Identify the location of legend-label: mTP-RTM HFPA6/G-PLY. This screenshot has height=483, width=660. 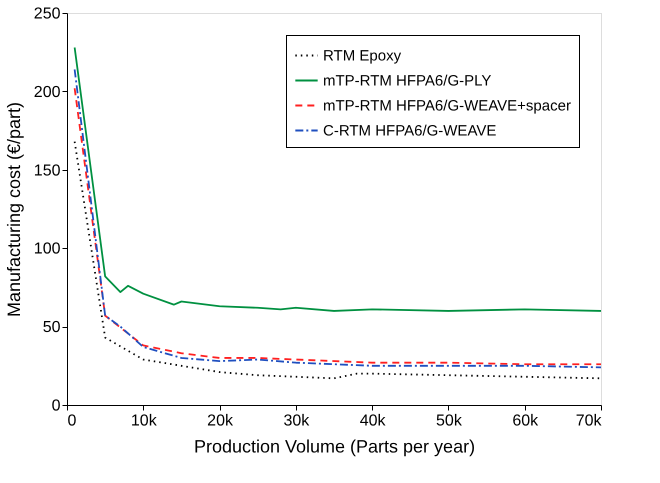
(407, 81).